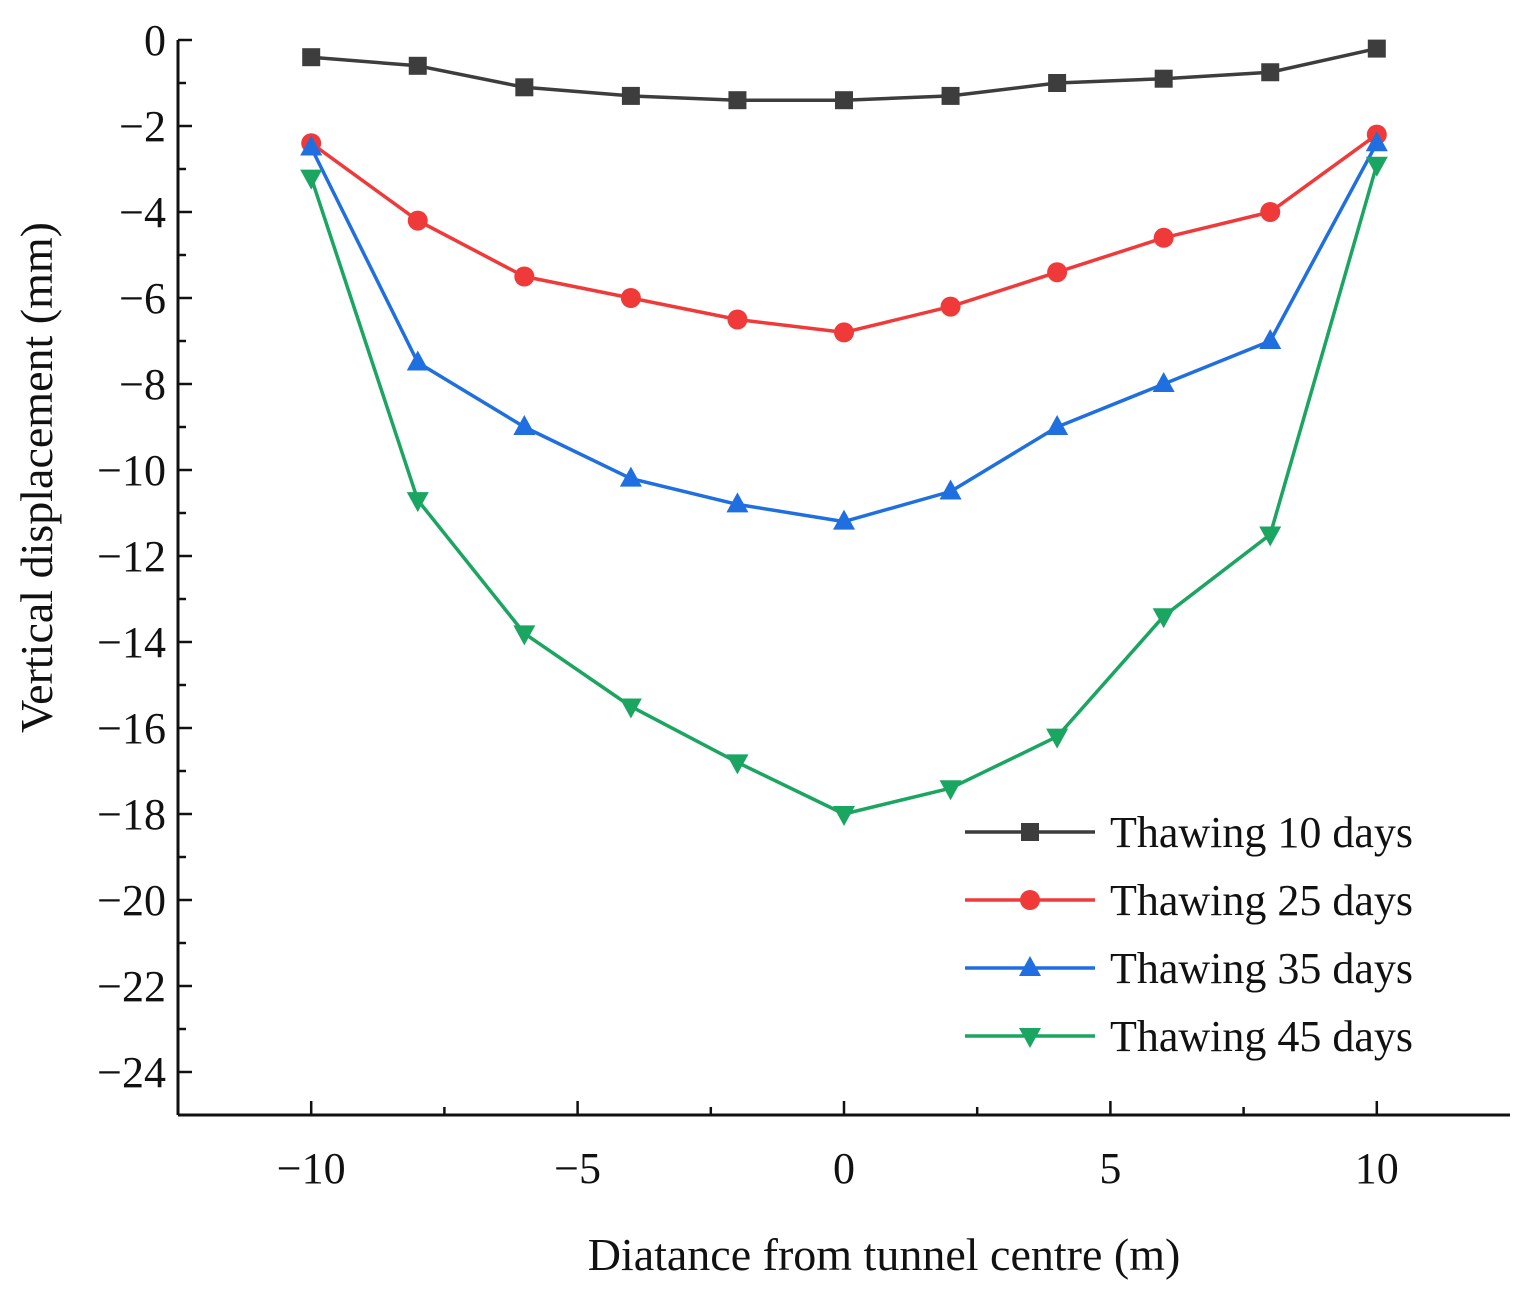 This screenshot has height=1299, width=1529. What do you see at coordinates (142, 298) in the screenshot?
I see `y-tick-label: −6` at bounding box center [142, 298].